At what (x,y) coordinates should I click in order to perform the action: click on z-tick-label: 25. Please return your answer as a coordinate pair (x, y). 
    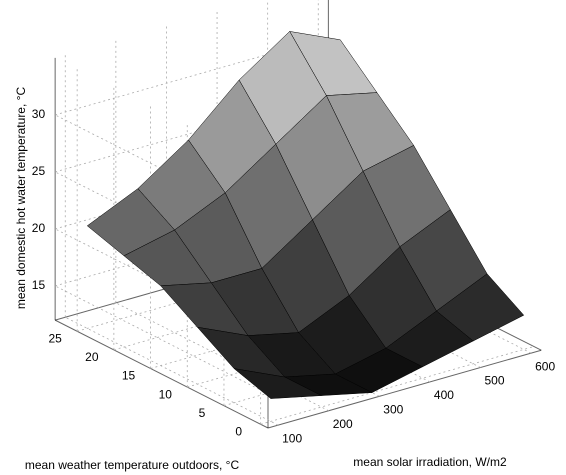
    Looking at the image, I should click on (39, 171).